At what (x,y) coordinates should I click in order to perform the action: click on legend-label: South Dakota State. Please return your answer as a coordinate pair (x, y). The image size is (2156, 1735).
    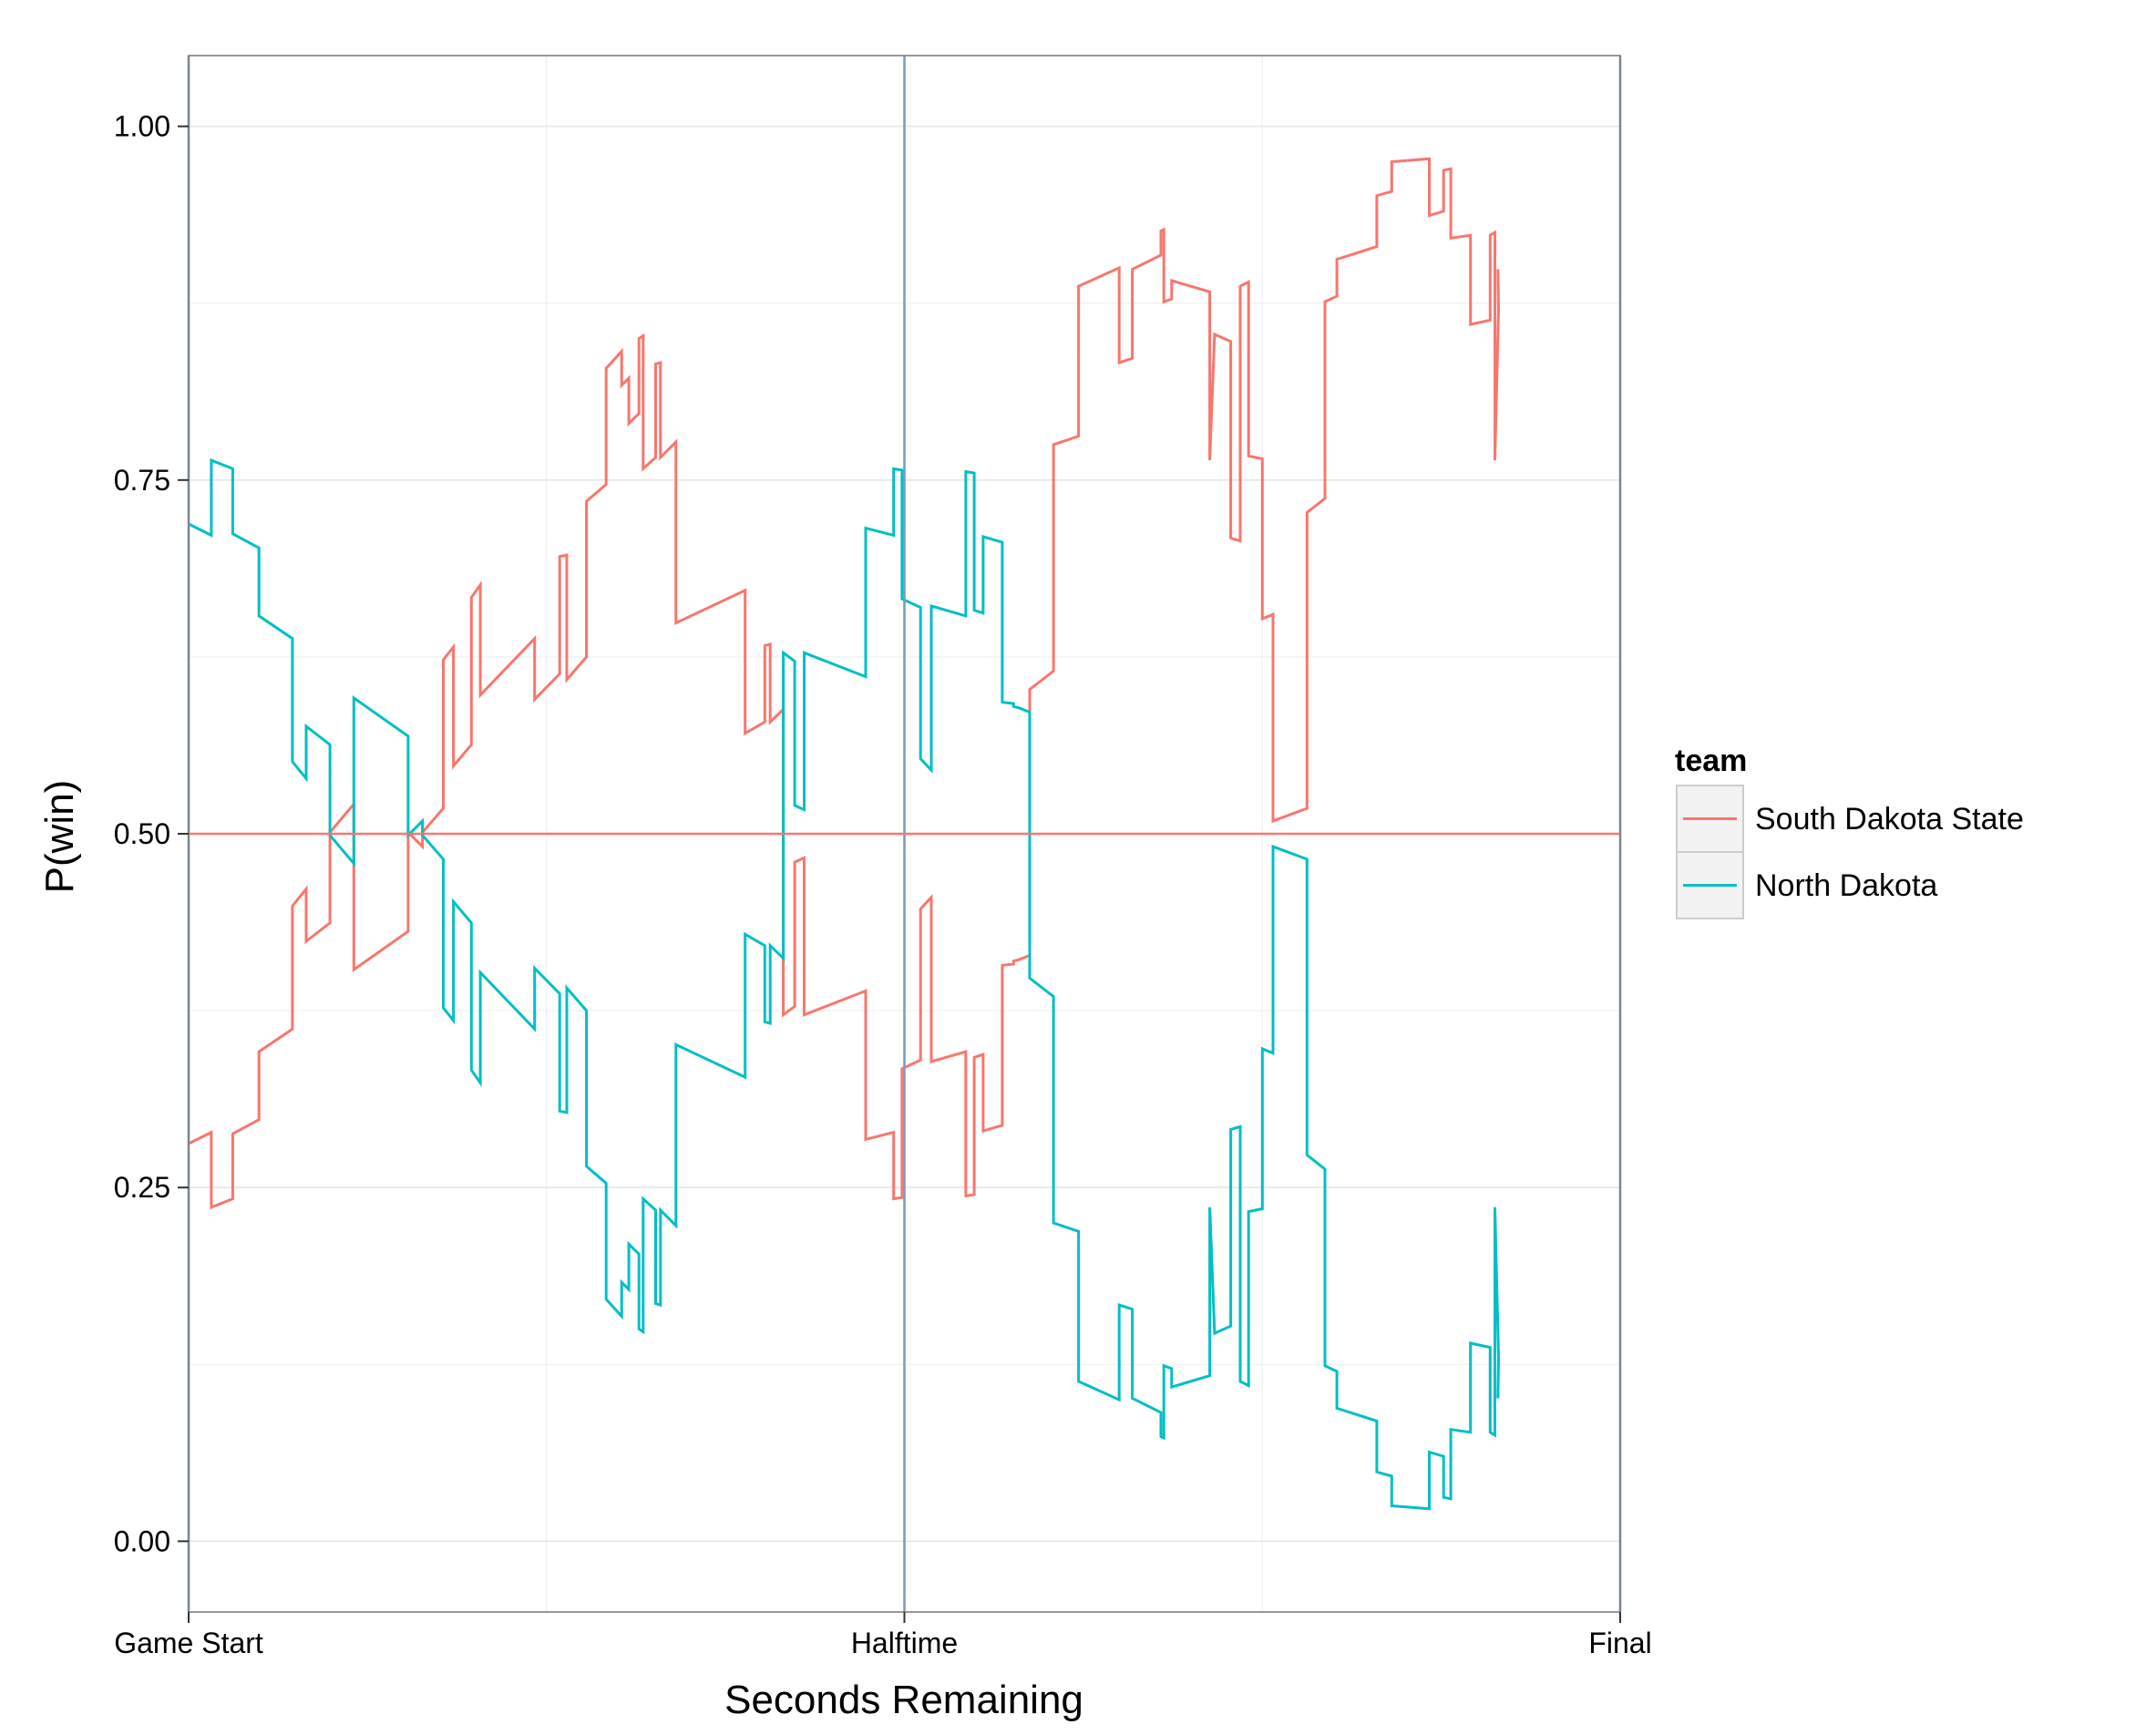
    Looking at the image, I should click on (1889, 819).